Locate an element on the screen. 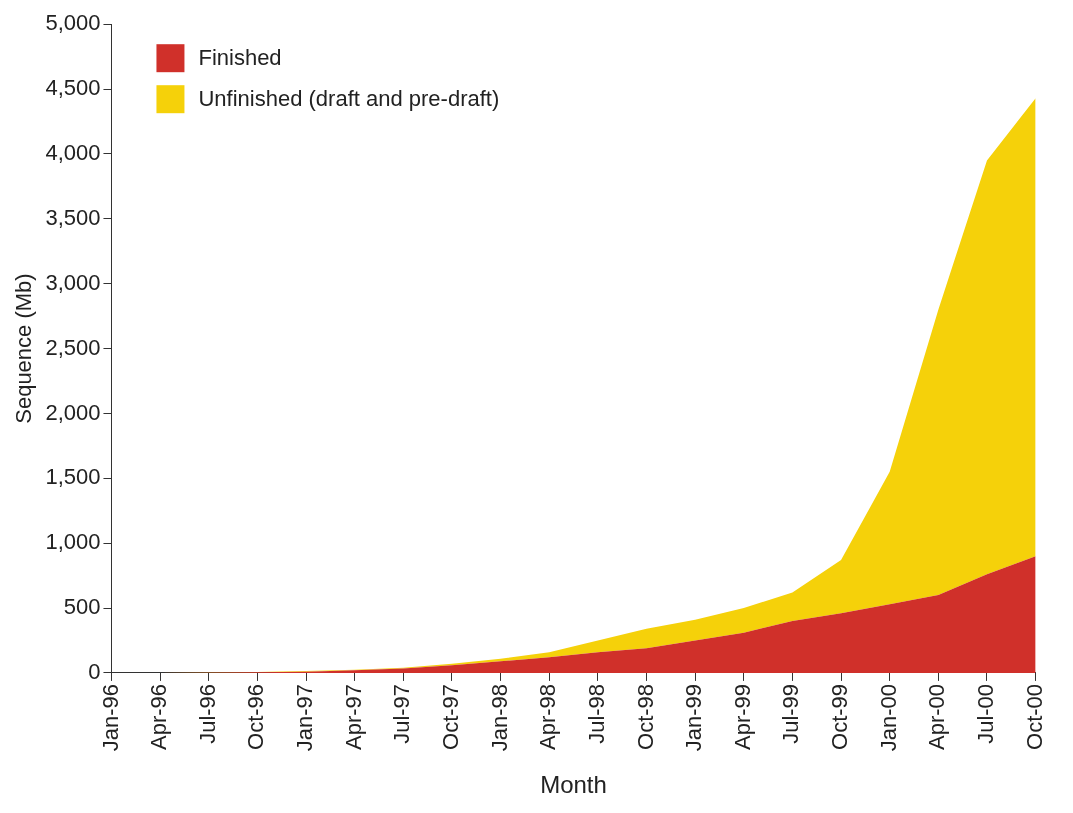  y-tick-label: 3,500 is located at coordinates (73, 217).